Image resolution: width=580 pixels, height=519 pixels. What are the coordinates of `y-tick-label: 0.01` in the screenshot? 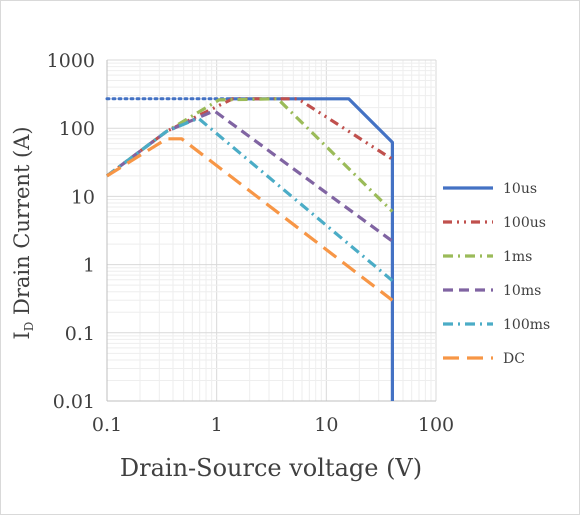 It's located at (74, 402).